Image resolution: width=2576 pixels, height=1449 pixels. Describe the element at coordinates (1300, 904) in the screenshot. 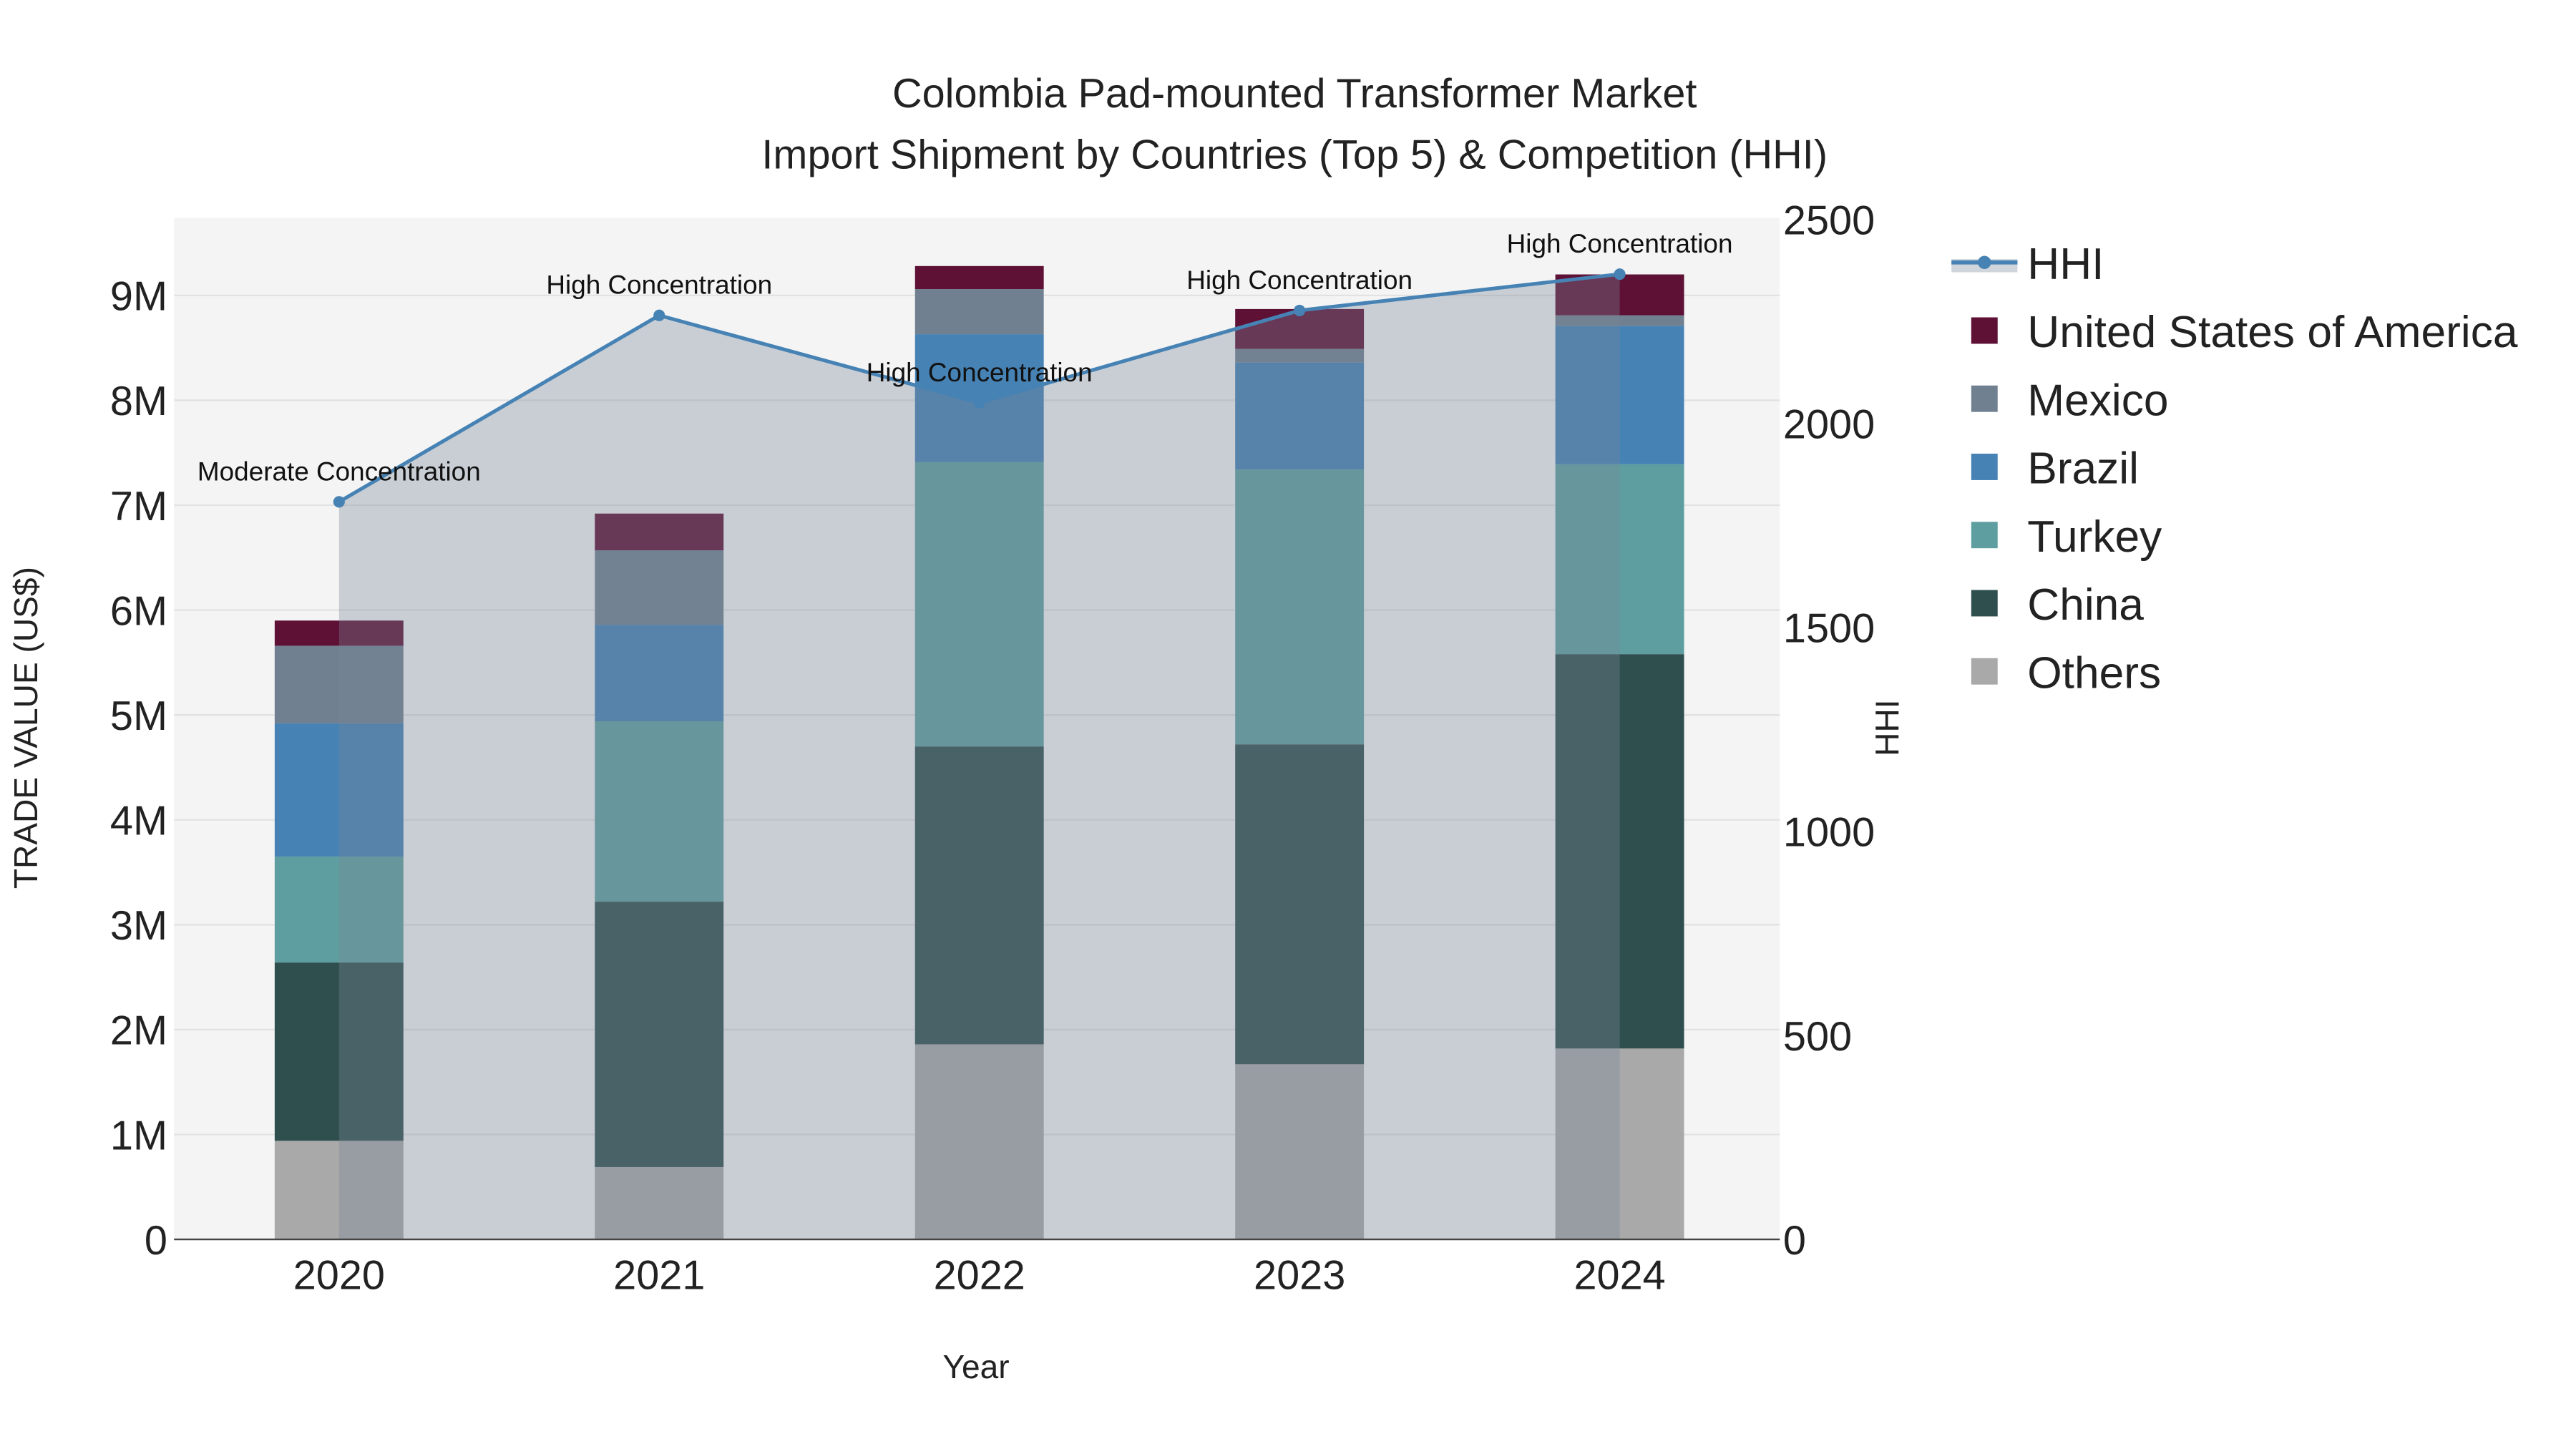

I see `bar-china-2023` at that location.